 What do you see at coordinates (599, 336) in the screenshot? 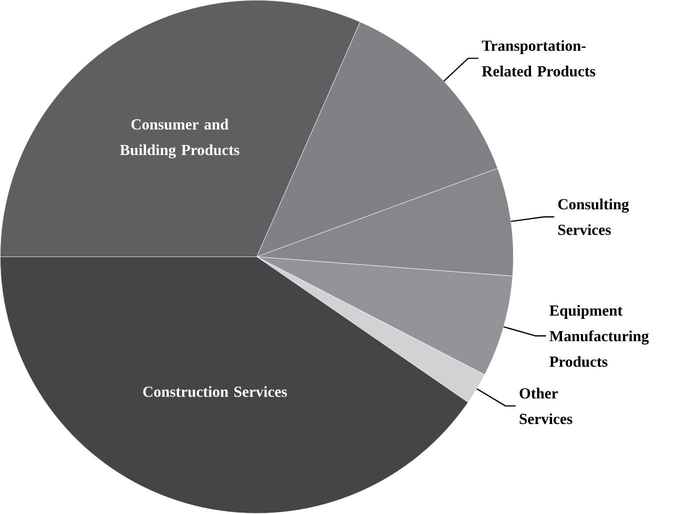
I see `slice-label: Equipment Manufacturing Products` at bounding box center [599, 336].